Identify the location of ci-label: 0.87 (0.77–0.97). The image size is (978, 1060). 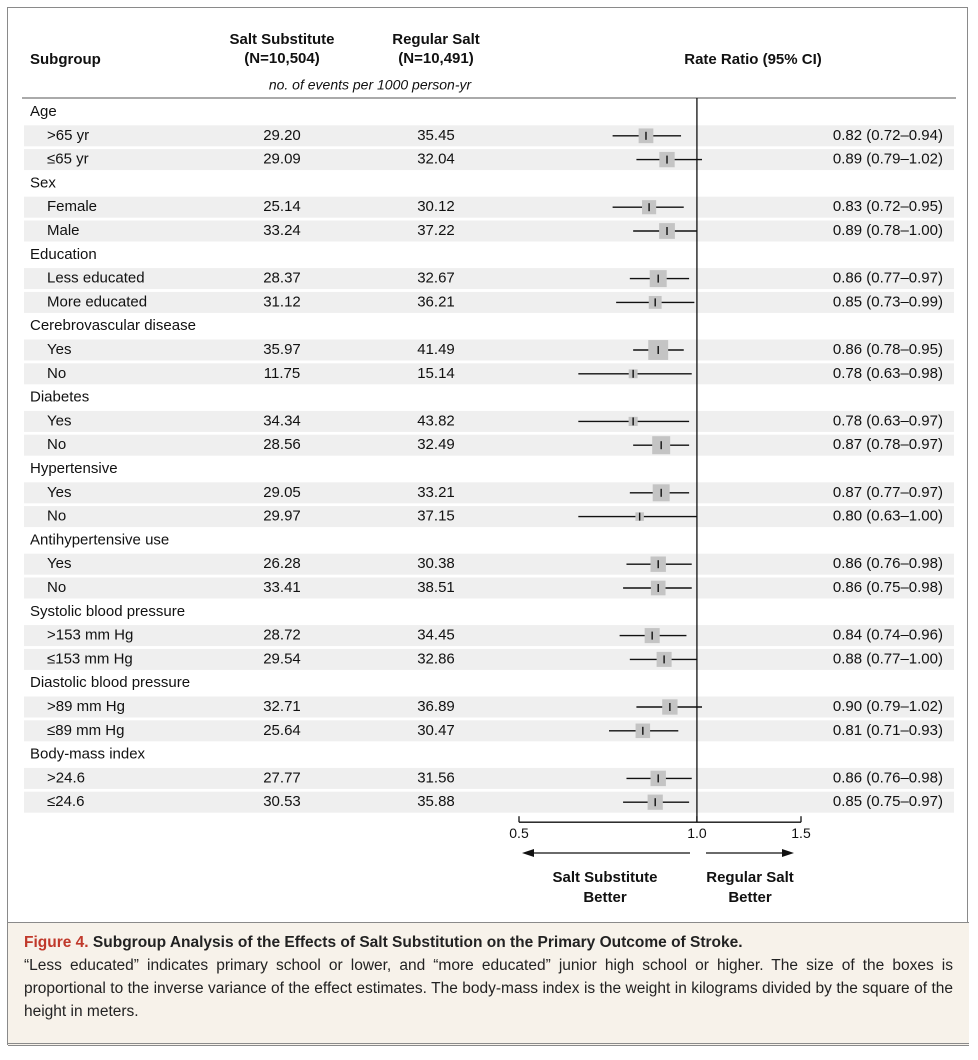
(888, 492).